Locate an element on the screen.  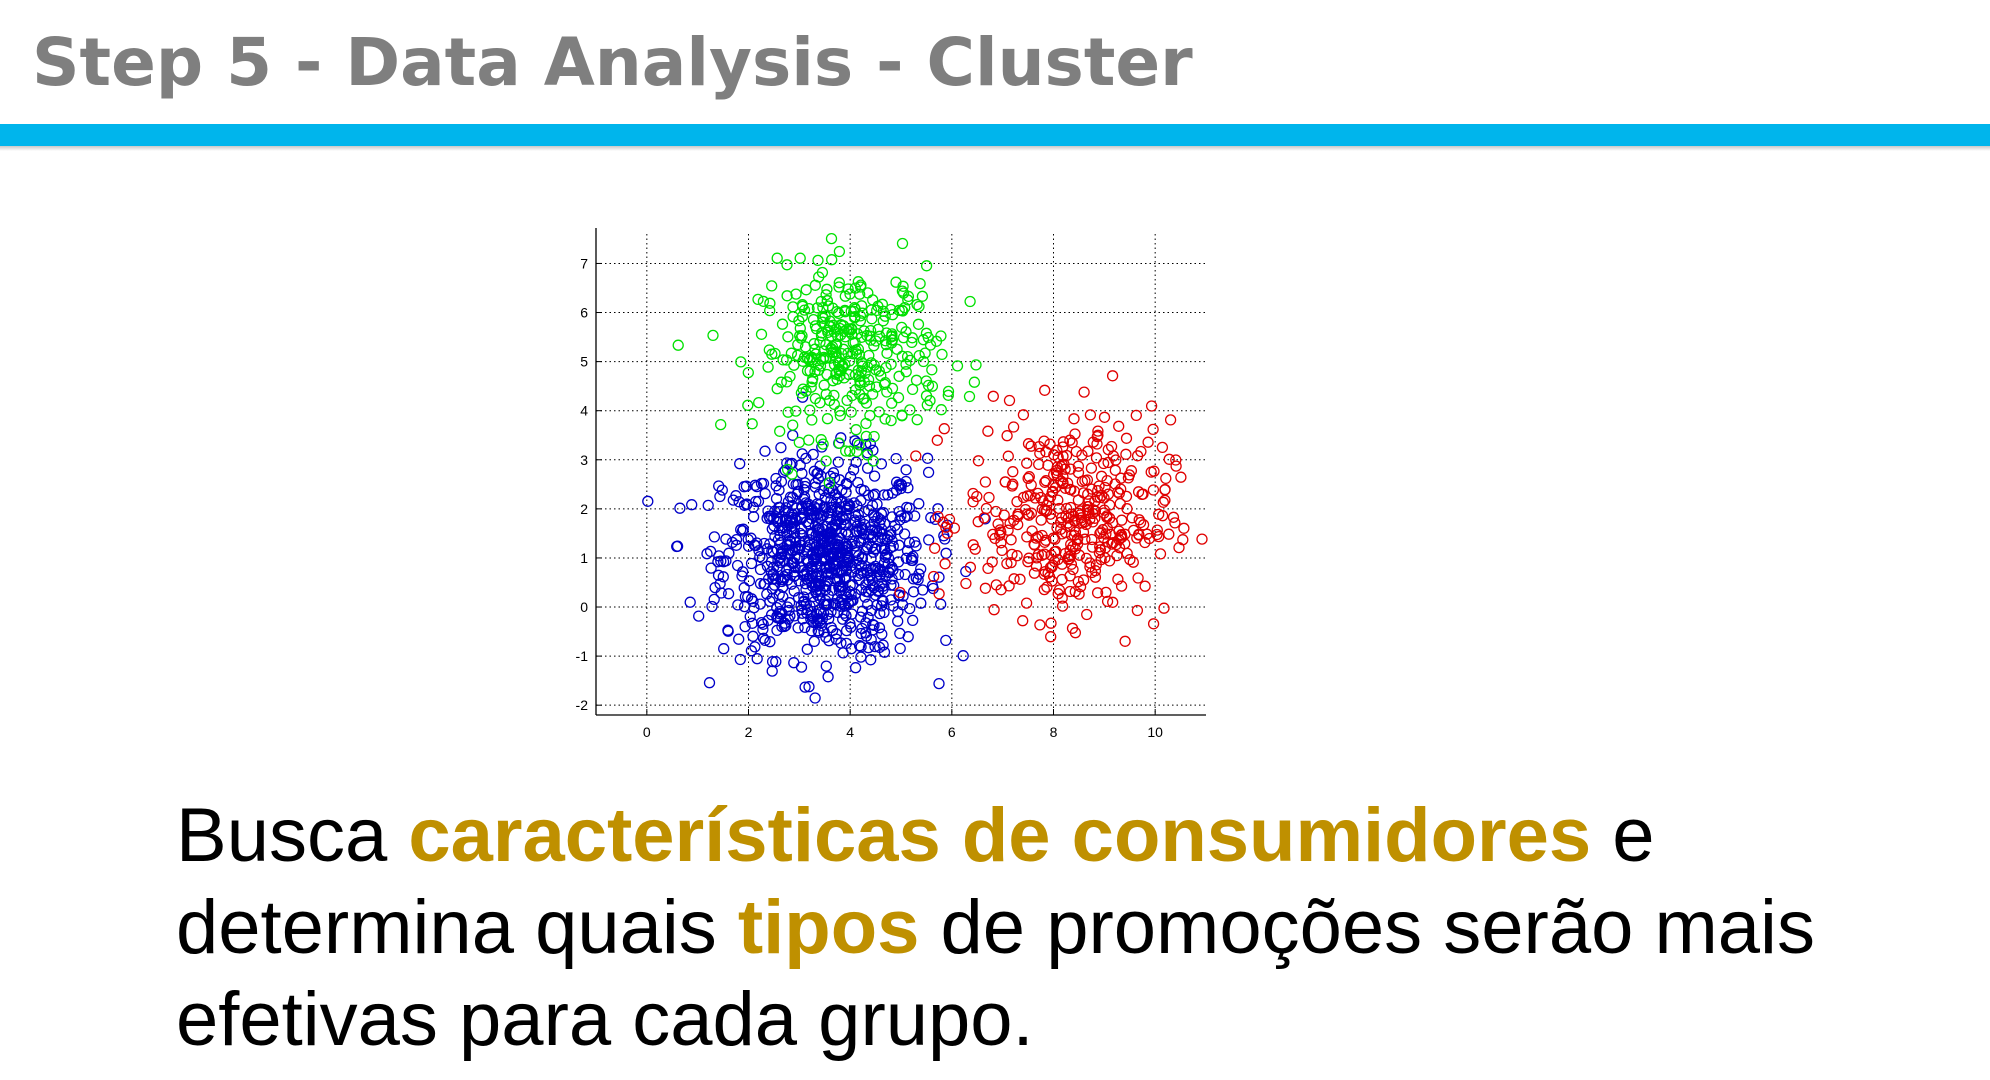
y-tick-label: -1 is located at coordinates (582, 656).